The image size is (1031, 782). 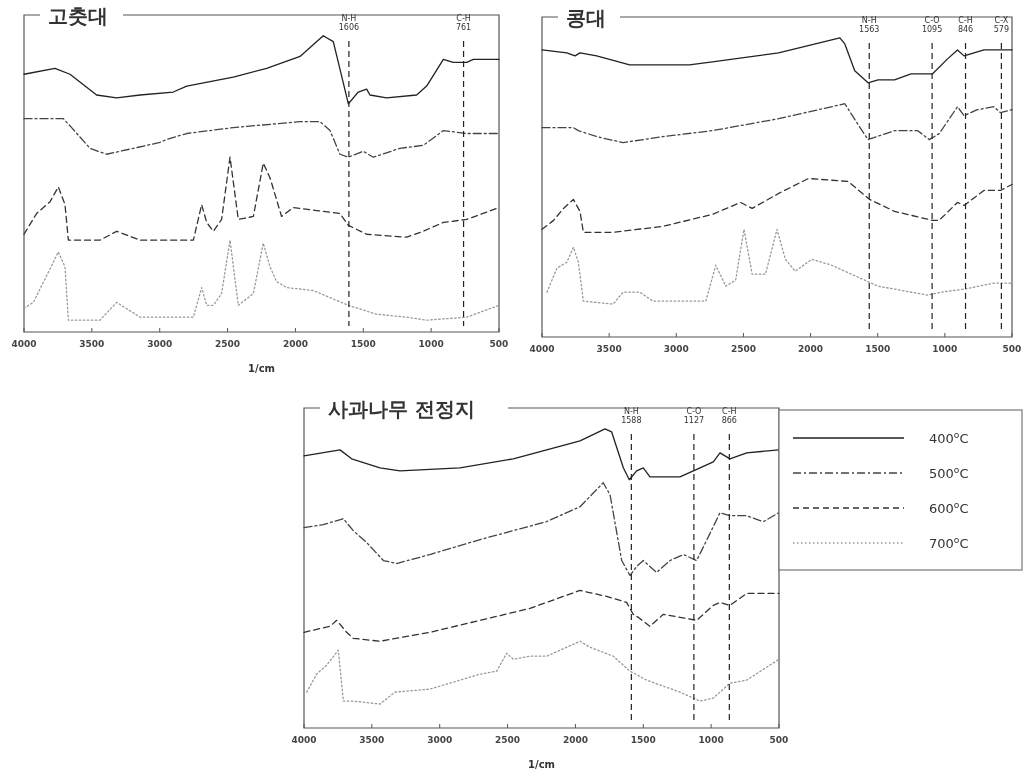 I want to click on chart-title: 고춧대, so click(x=78, y=16).